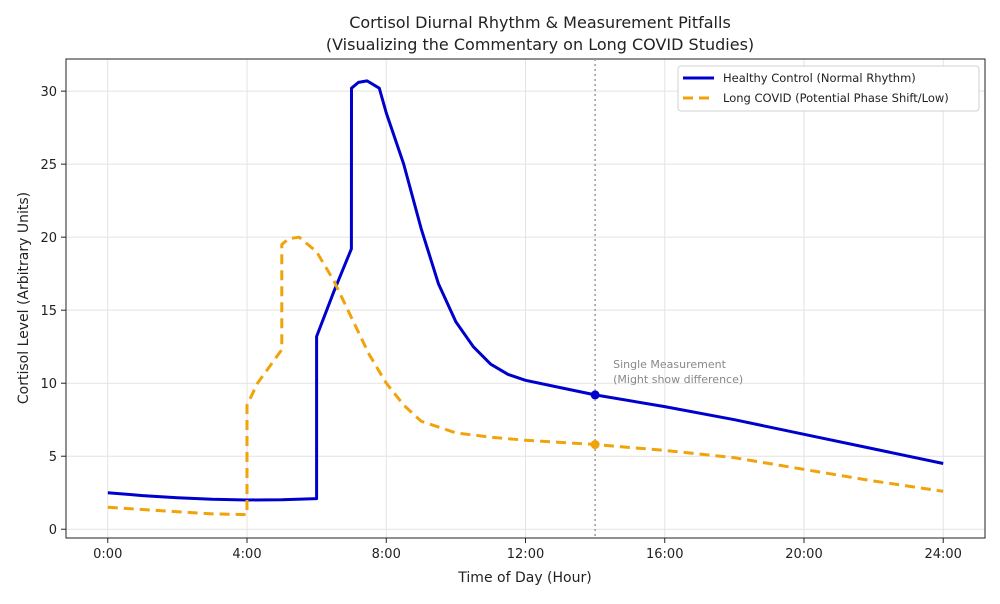  What do you see at coordinates (246, 554) in the screenshot?
I see `x-tick-label: 4:00` at bounding box center [246, 554].